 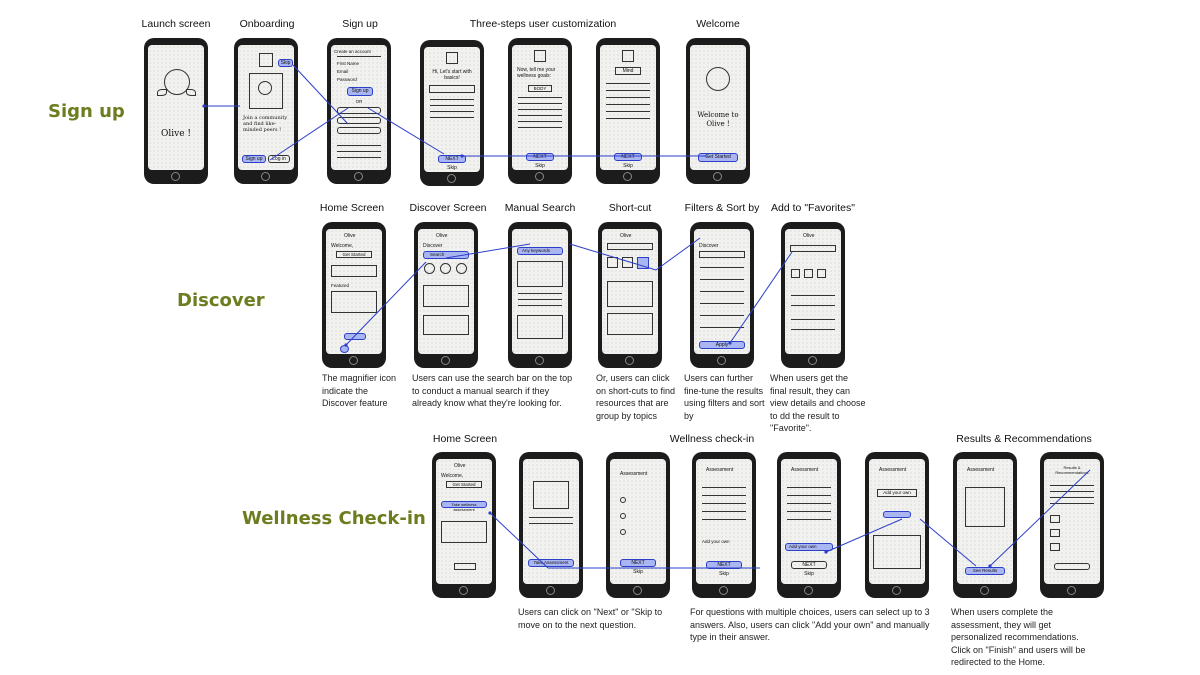 I want to click on filters-title: Discover, so click(x=709, y=246).